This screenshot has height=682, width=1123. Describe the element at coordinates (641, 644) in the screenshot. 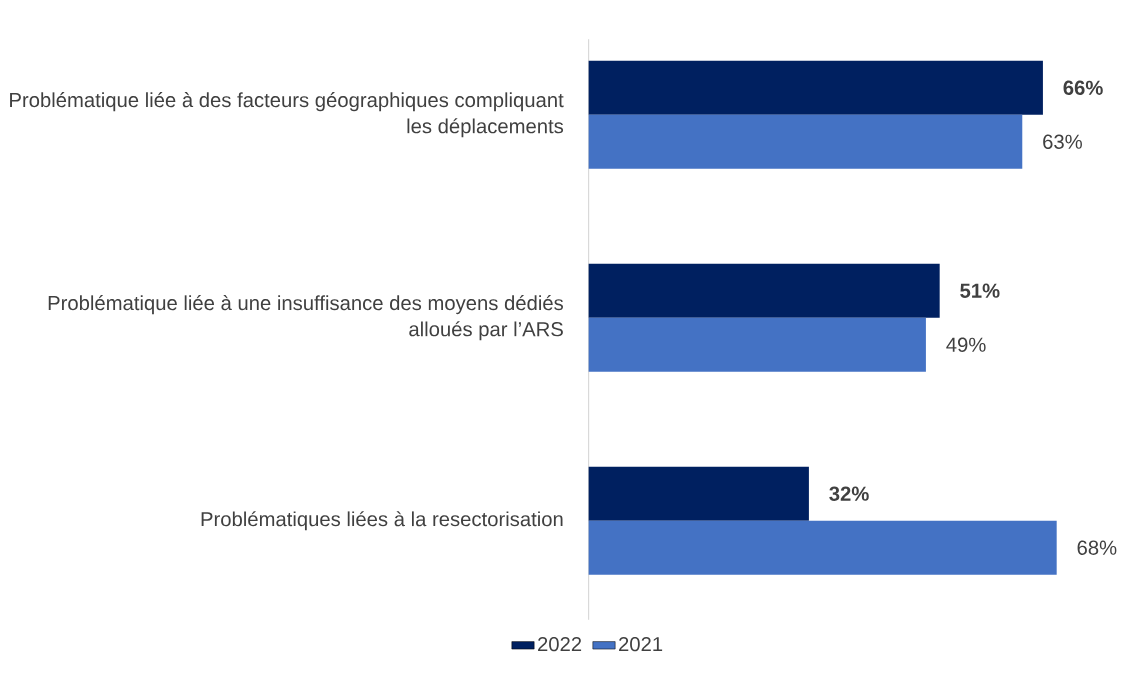

I see `legend-label: 2021` at that location.